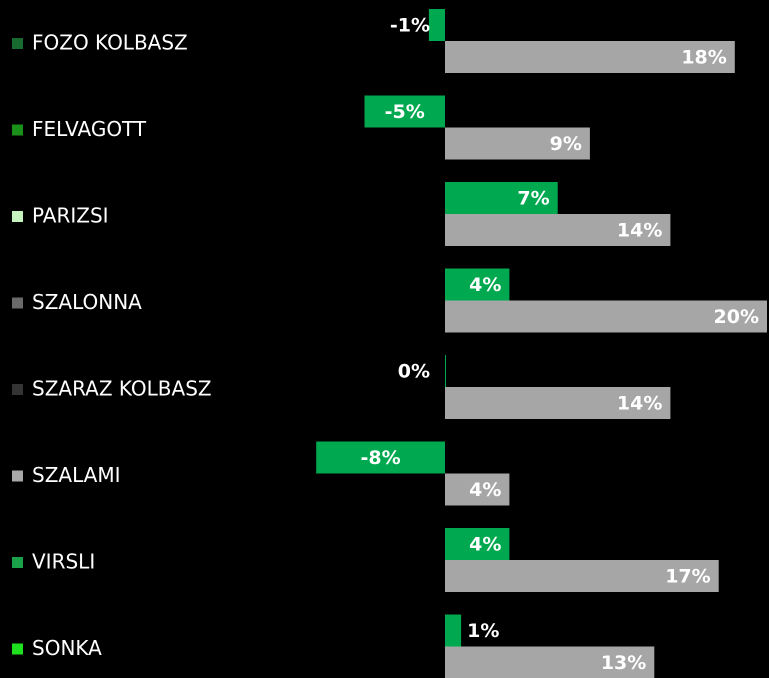  Describe the element at coordinates (533, 199) in the screenshot. I see `value-label: 7%` at that location.